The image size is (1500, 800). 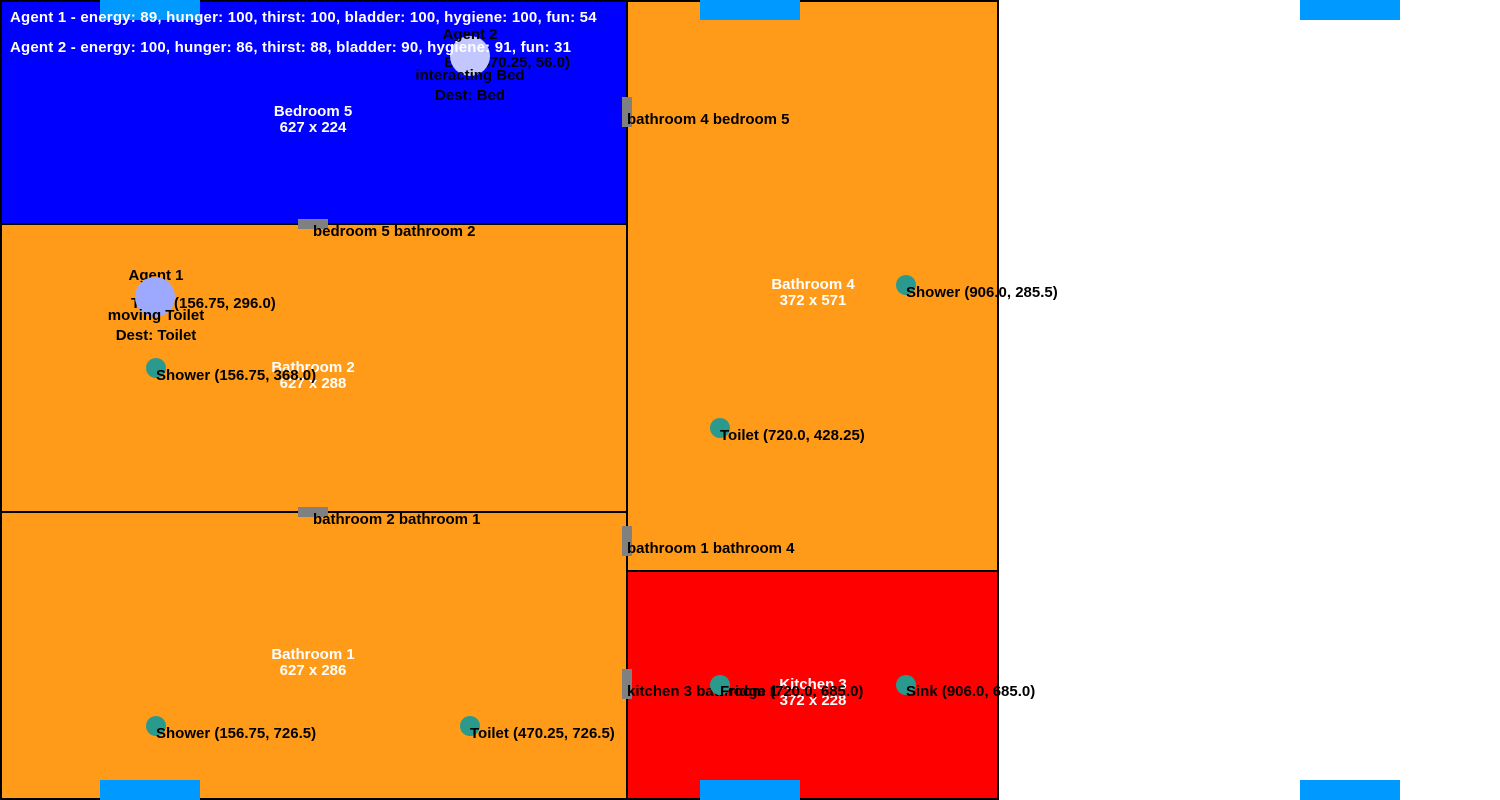 What do you see at coordinates (711, 548) in the screenshot?
I see `door-label: bathroom 1 bathroom 4` at bounding box center [711, 548].